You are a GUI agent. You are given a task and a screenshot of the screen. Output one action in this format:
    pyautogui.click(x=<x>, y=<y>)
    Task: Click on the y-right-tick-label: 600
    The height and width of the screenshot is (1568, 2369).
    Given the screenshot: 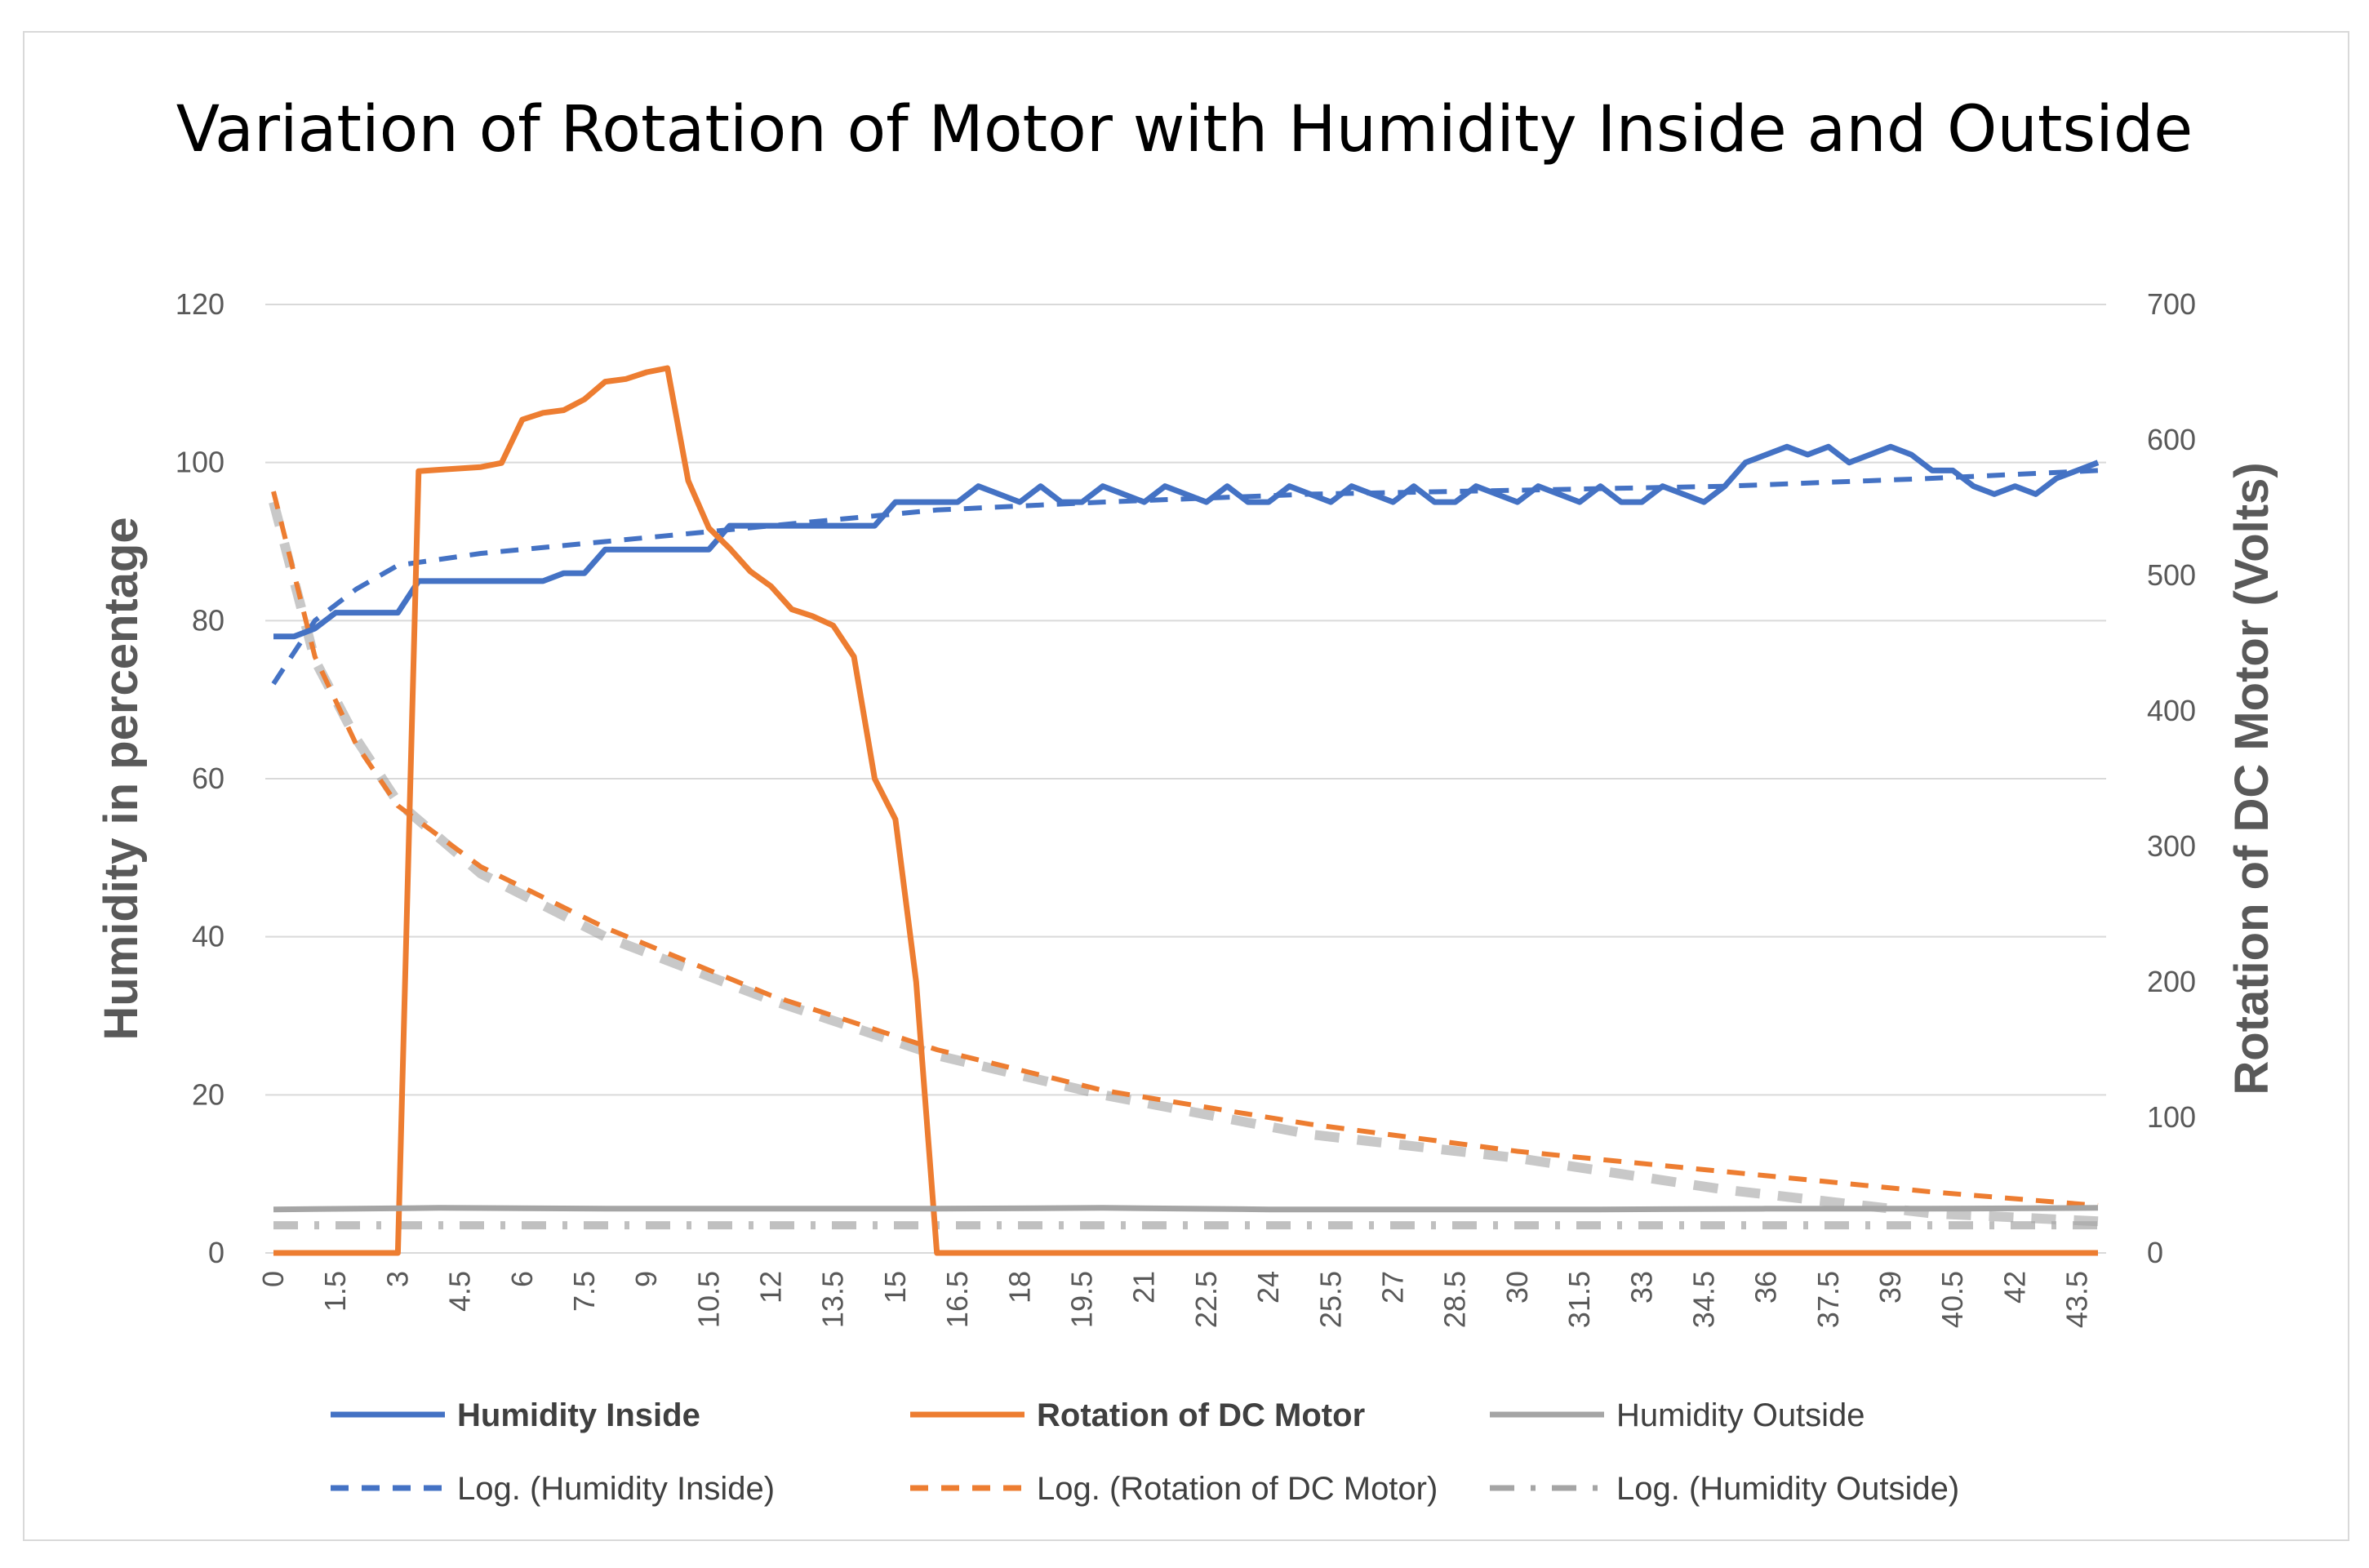 What is the action you would take?
    pyautogui.click(x=2171, y=439)
    